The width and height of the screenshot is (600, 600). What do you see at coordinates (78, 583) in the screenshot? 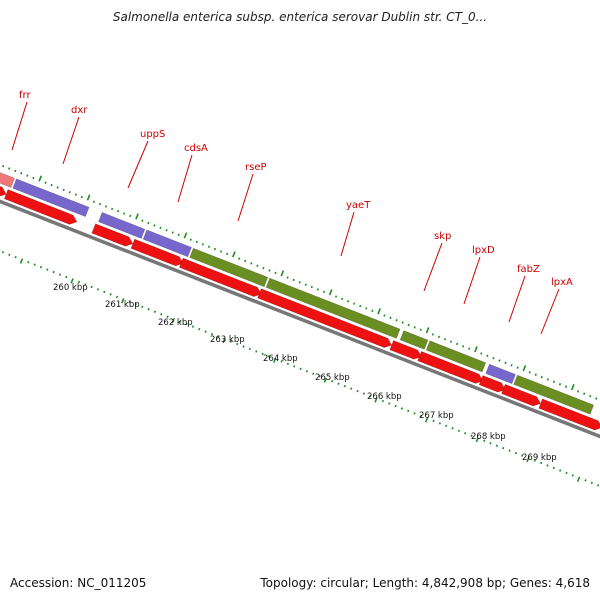
I see `accession-text: Accession: NC_011205` at bounding box center [78, 583].